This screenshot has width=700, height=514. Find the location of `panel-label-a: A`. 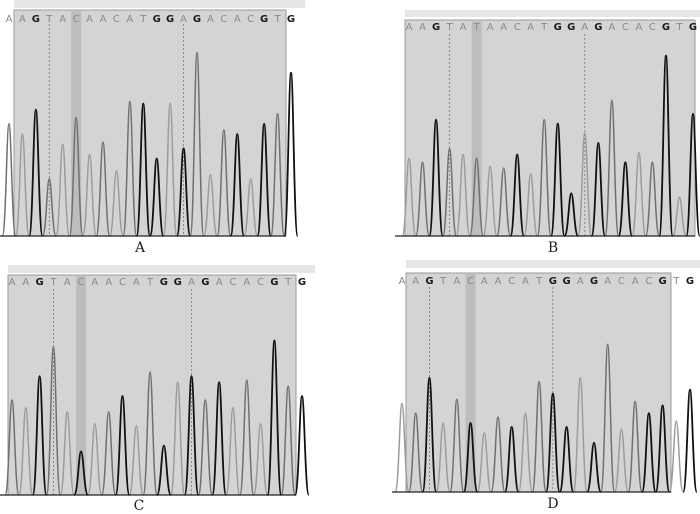

panel-label-a: A is located at coordinates (140, 248).